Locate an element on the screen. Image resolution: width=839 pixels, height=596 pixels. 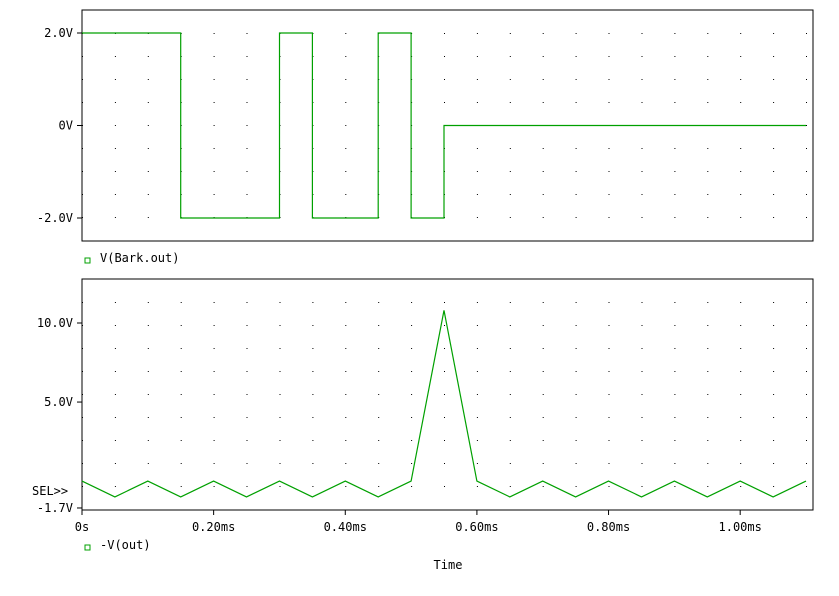
x-tick-label: 0.20ms is located at coordinates (213, 527).